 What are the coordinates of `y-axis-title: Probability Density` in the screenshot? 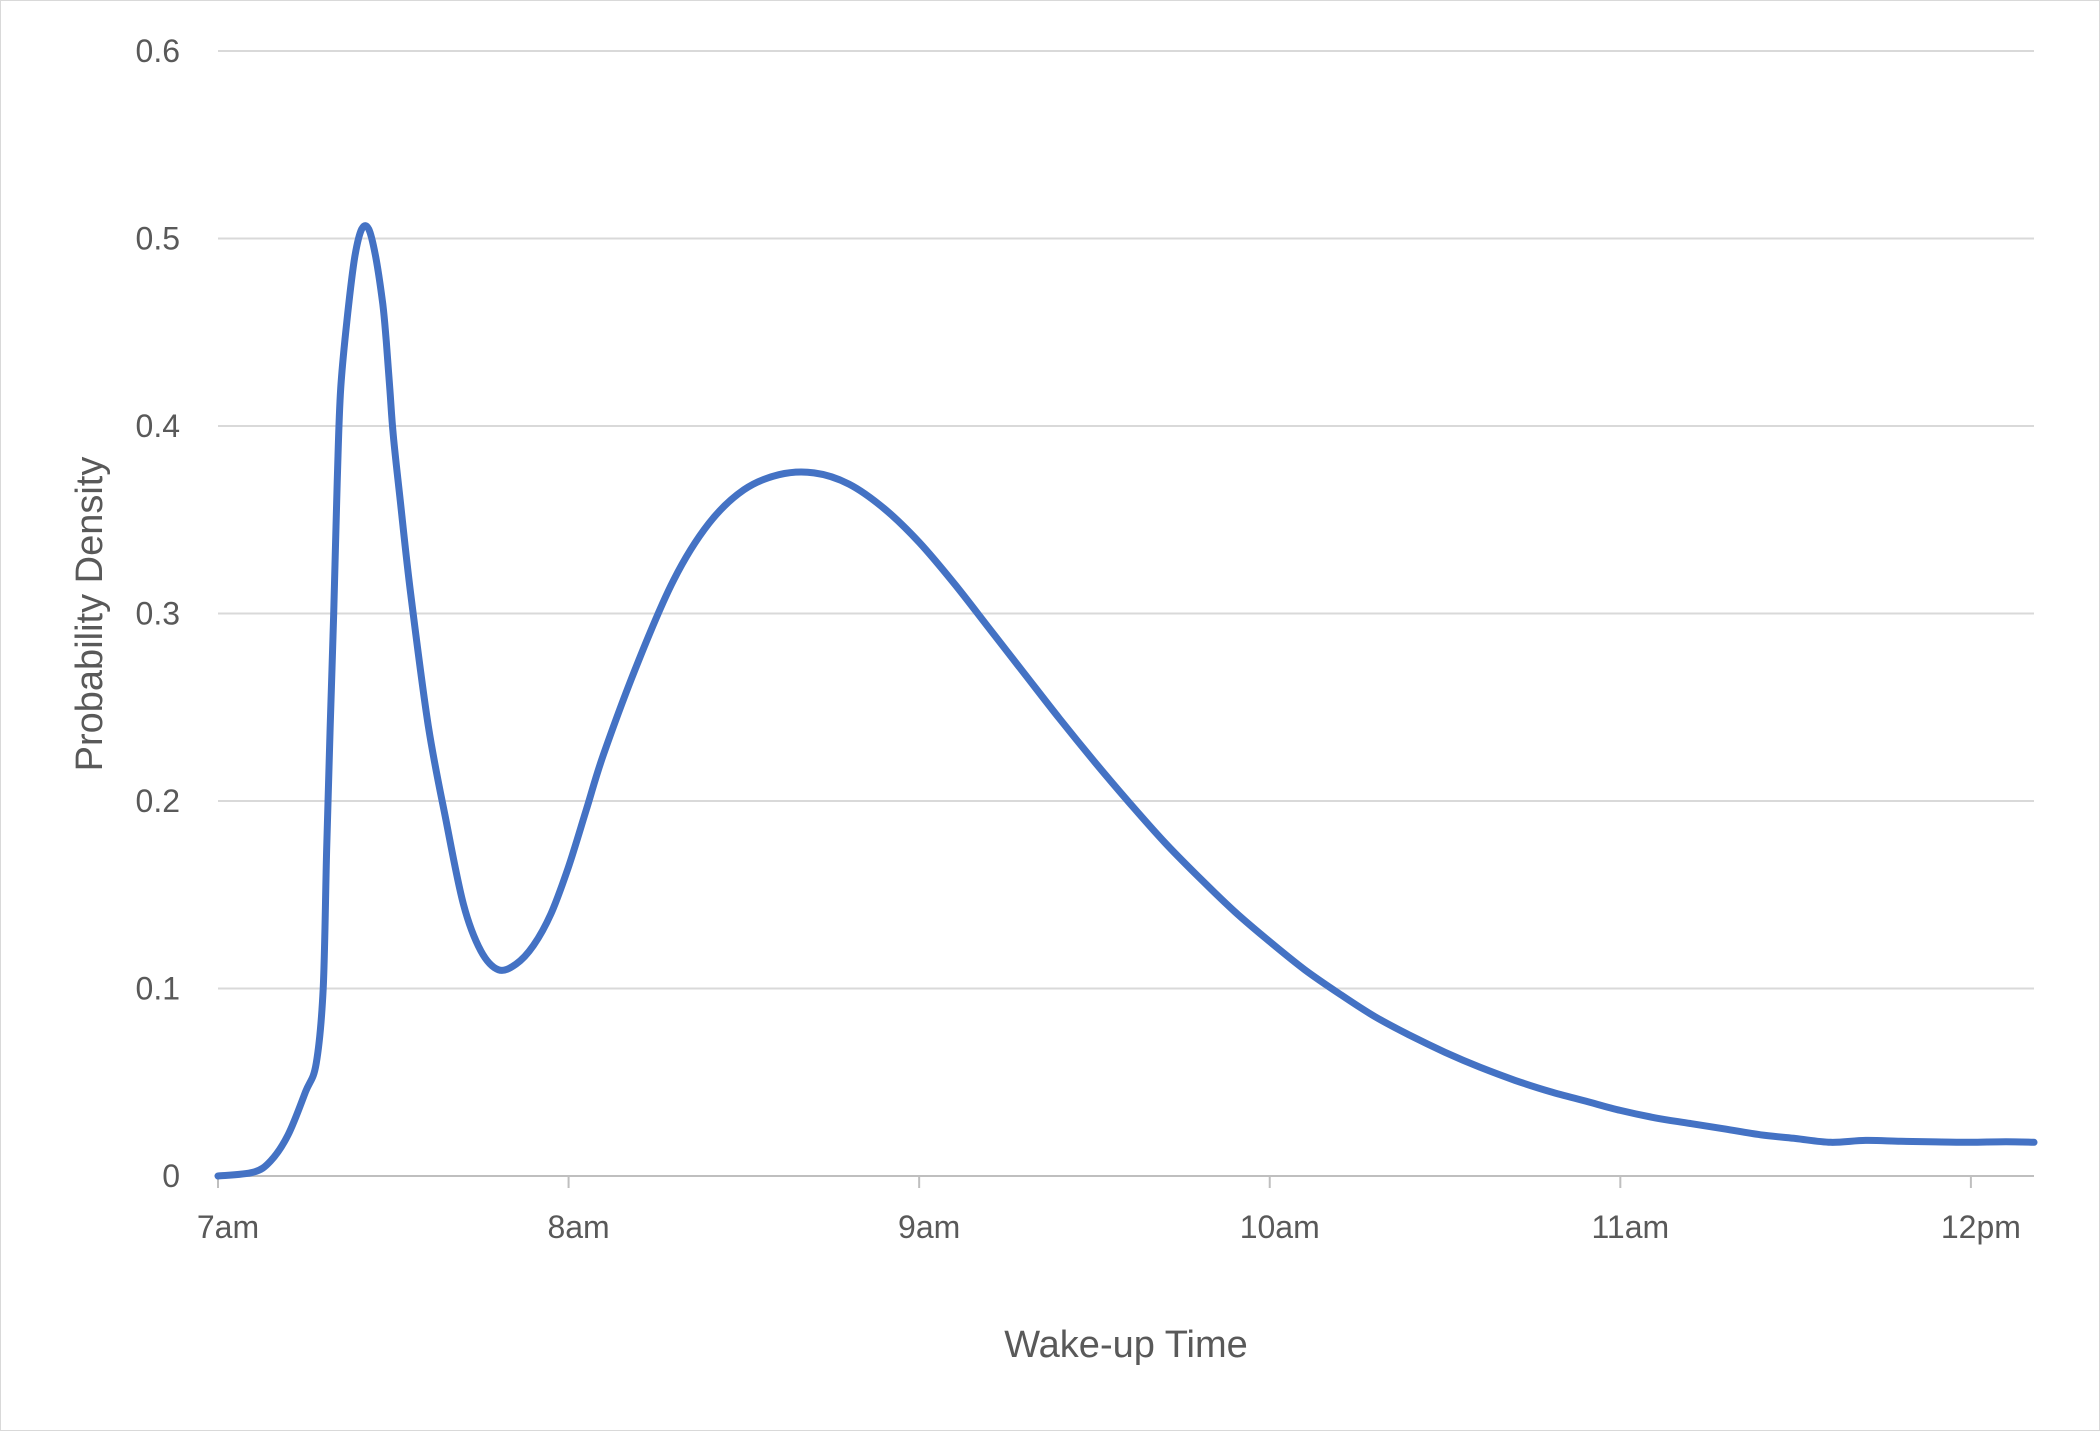 It's located at (90, 614).